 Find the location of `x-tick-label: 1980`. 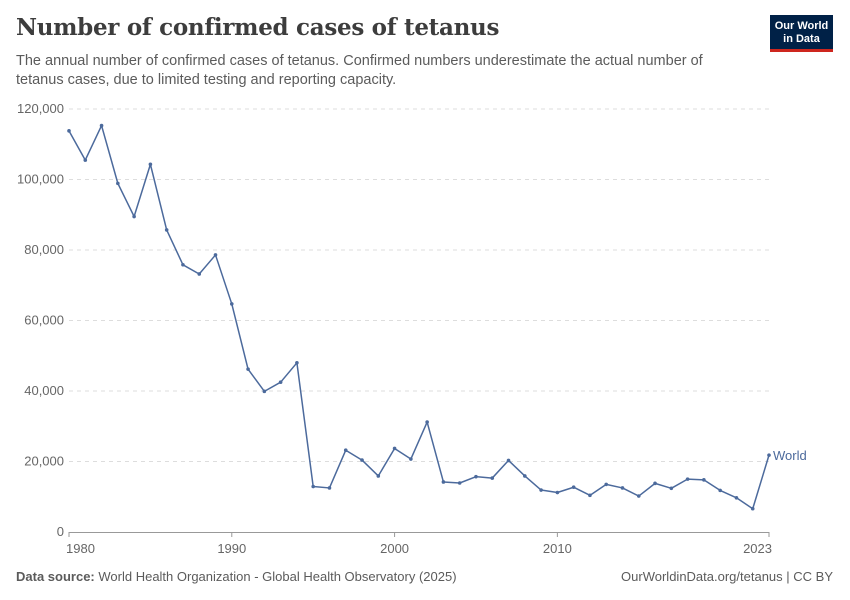

x-tick-label: 1980 is located at coordinates (80, 548).